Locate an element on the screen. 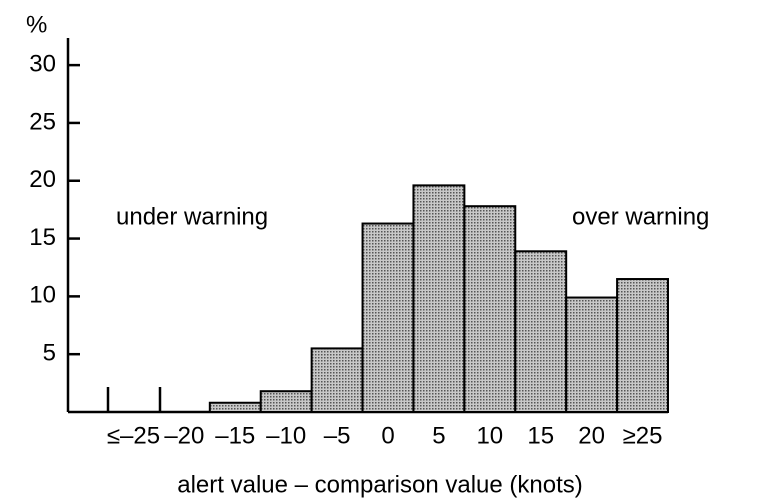  y-tick-label: 20 is located at coordinates (42, 179).